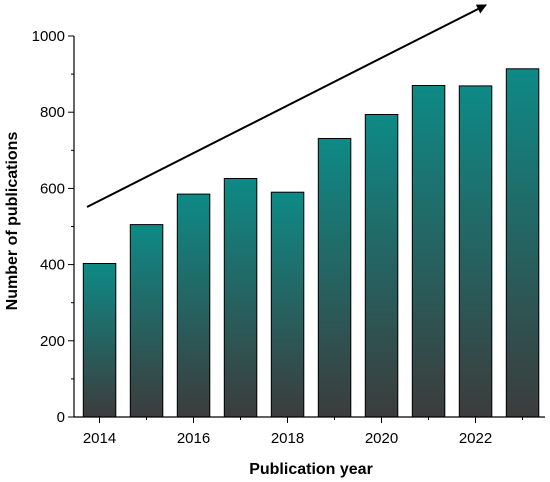  Describe the element at coordinates (475, 251) in the screenshot. I see `bar-2022` at that location.